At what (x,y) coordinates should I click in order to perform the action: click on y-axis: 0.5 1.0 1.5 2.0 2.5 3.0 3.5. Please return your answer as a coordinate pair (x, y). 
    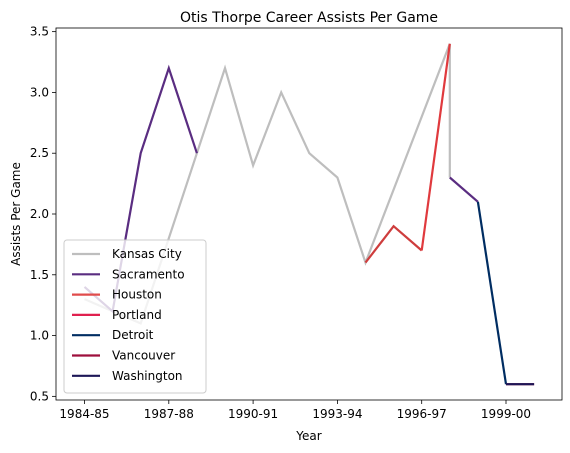
    Looking at the image, I should click on (43, 214).